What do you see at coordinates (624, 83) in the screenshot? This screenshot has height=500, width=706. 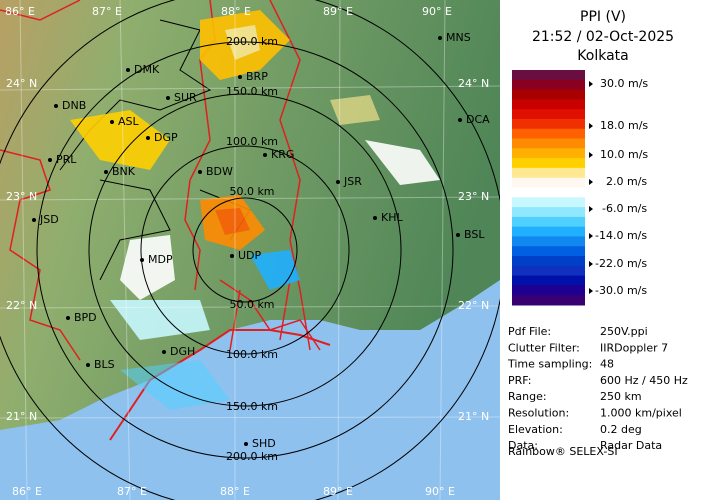 I see `scale-label: 30.0 m/s` at bounding box center [624, 83].